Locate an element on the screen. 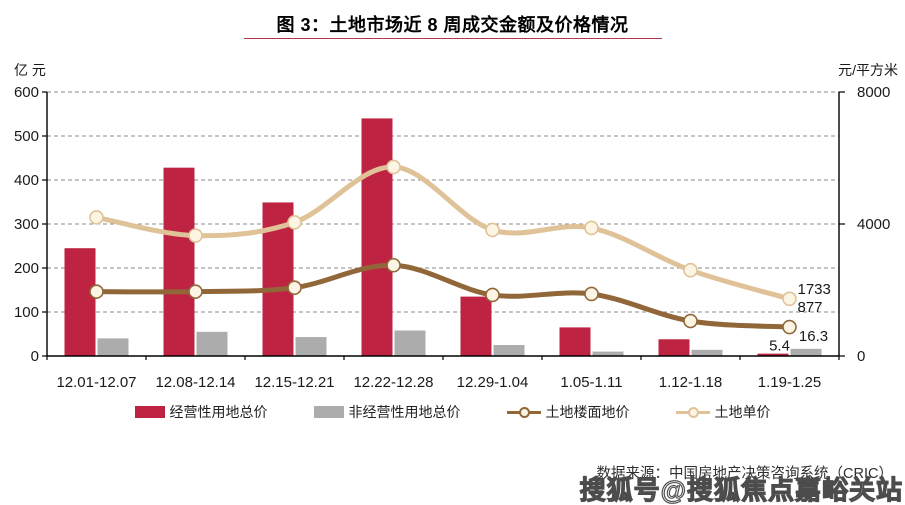 The image size is (905, 505). left-tick-label: 500 is located at coordinates (26, 136).